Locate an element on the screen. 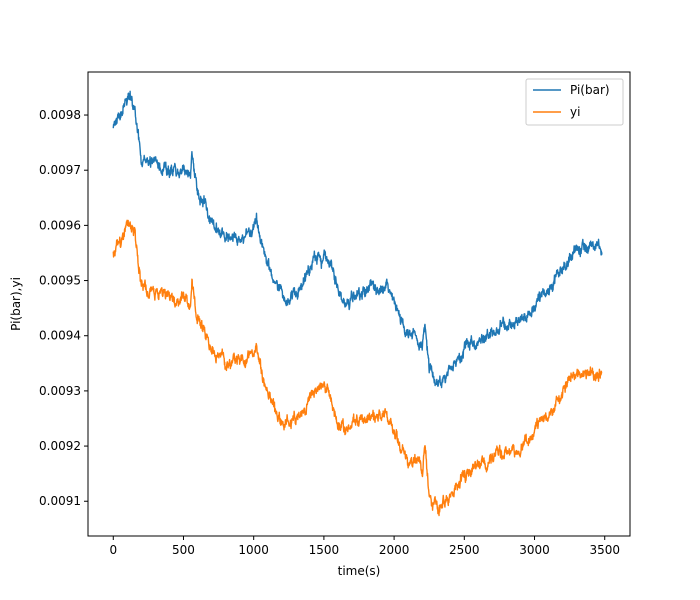  x-tick-label: 2000 is located at coordinates (394, 550).